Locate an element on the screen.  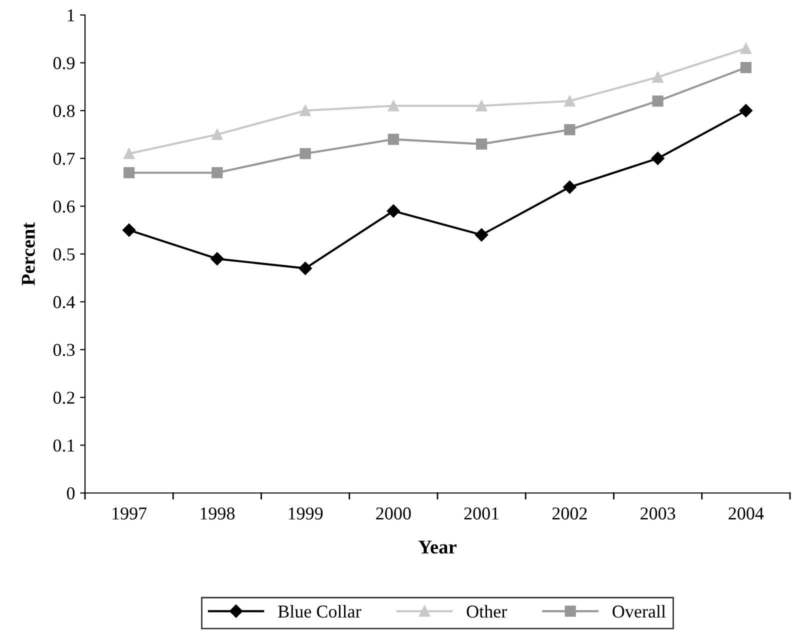
y-tick-label: 0.1 is located at coordinates (63, 445).